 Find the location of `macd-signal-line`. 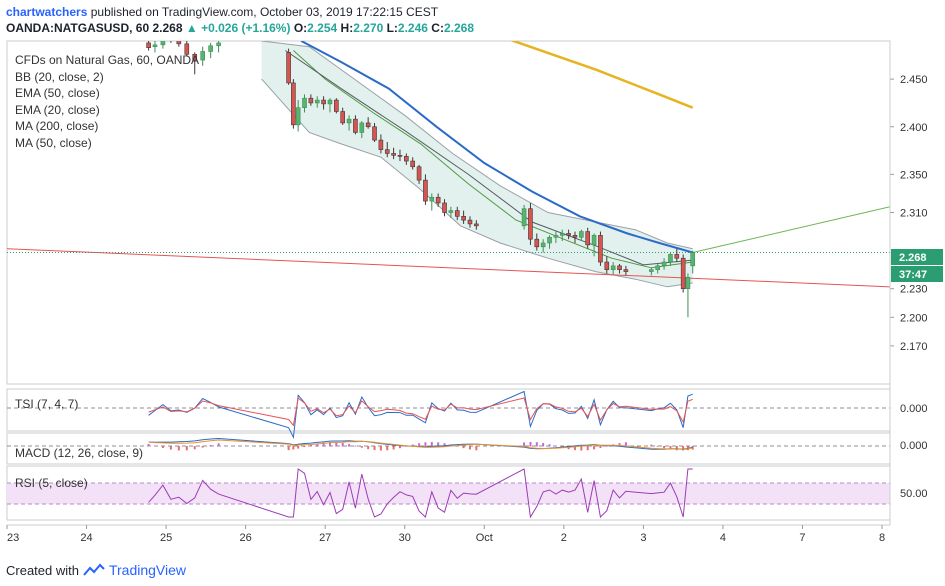

macd-signal-line is located at coordinates (420, 445).